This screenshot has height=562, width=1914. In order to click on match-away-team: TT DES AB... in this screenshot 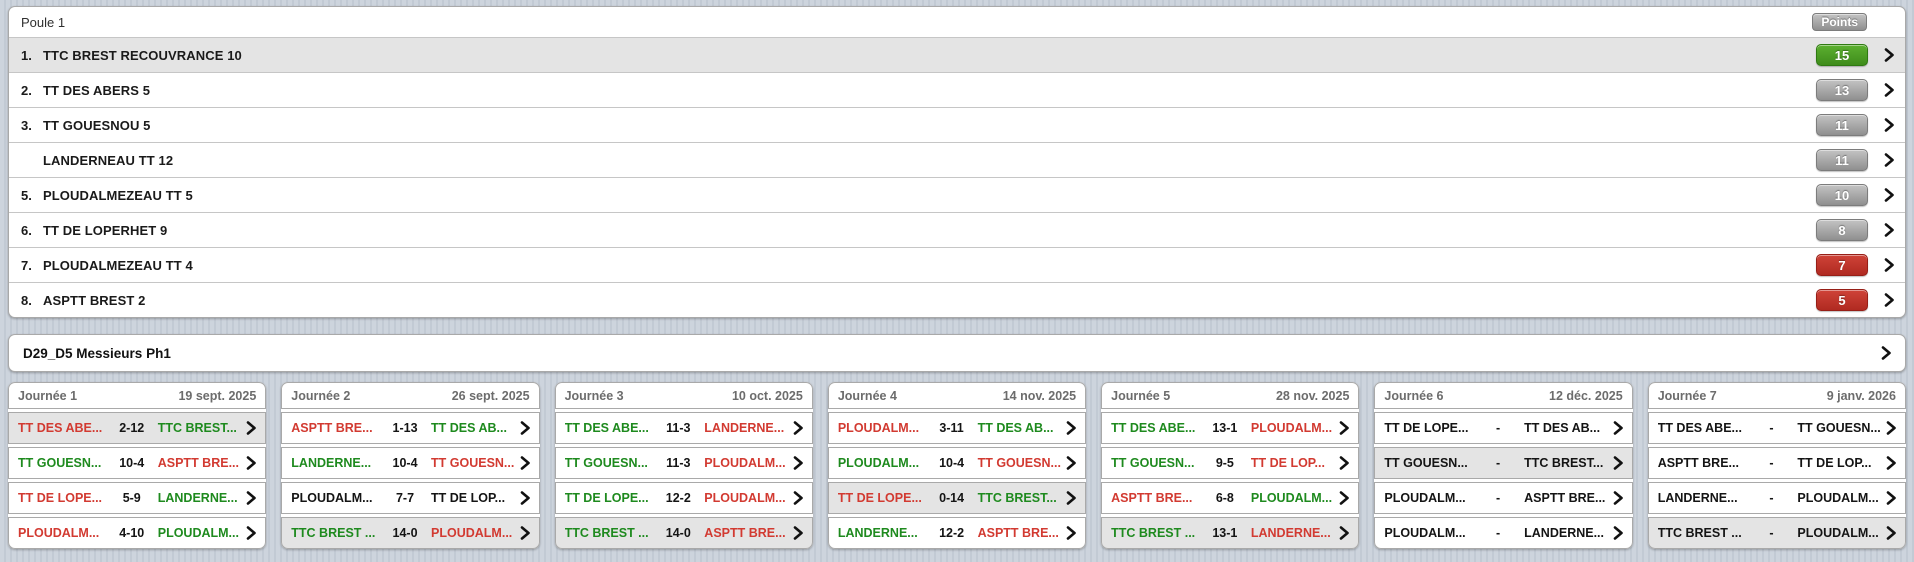, I will do `click(469, 428)`.